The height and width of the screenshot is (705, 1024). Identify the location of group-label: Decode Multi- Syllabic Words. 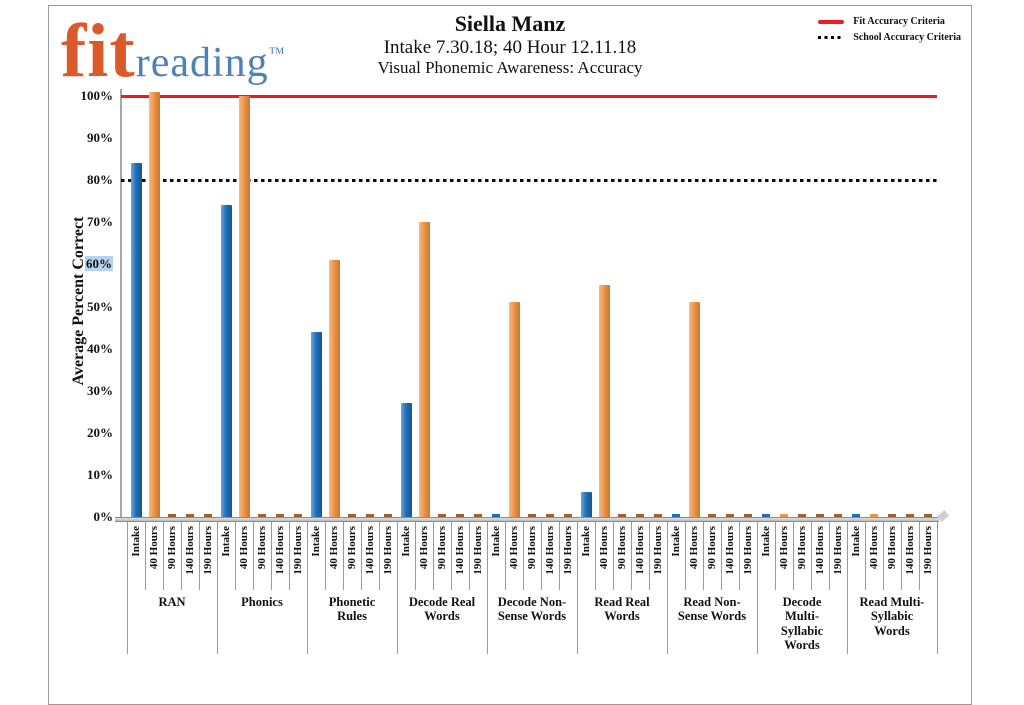
(802, 623).